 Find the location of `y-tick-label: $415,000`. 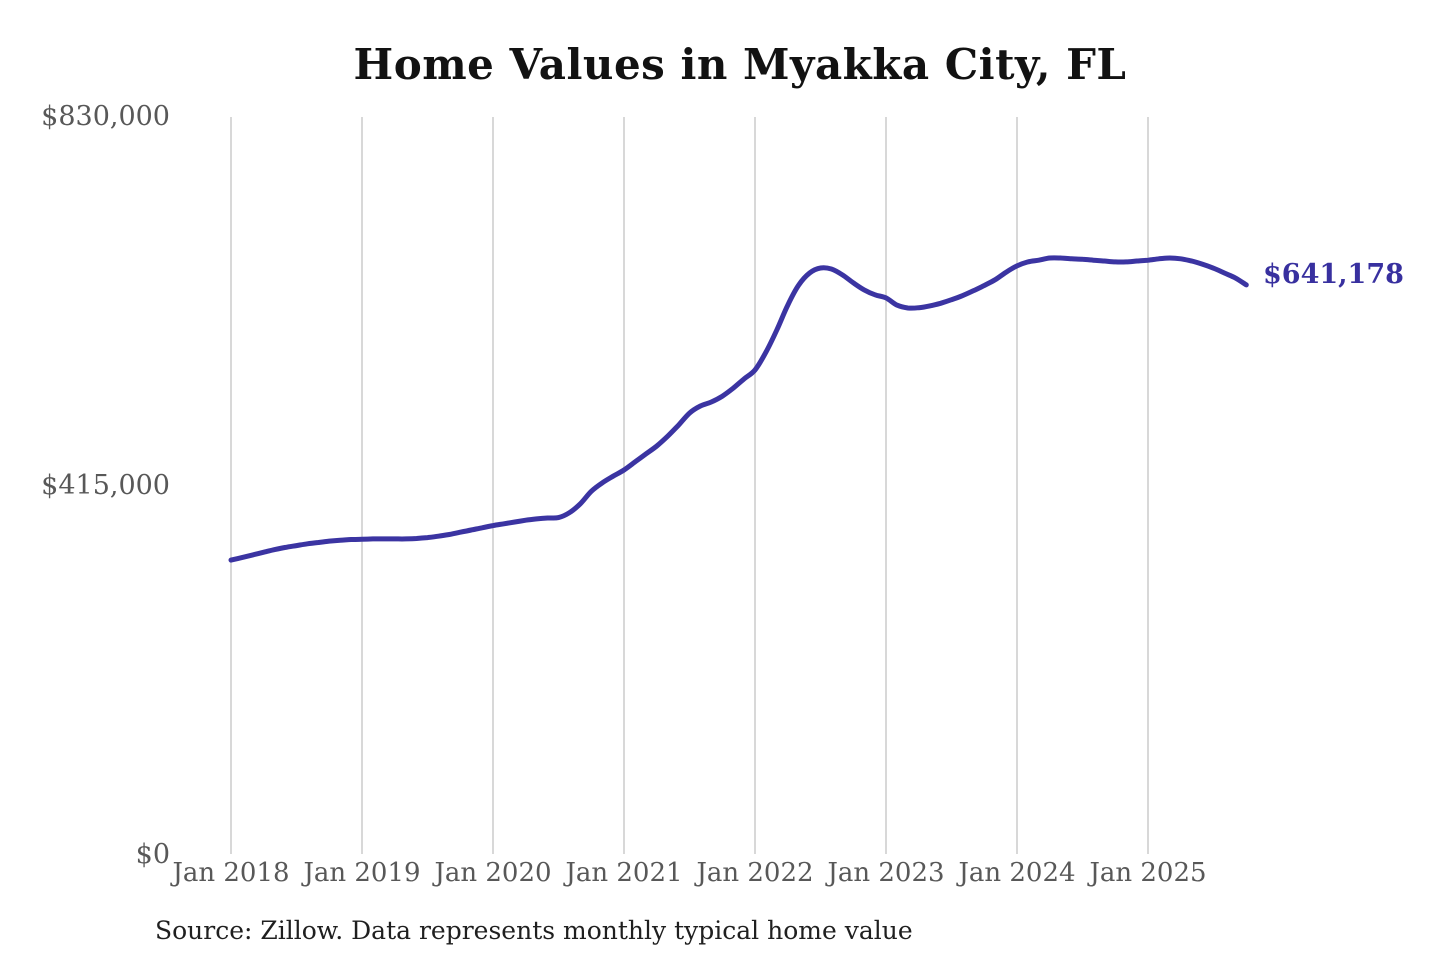

y-tick-label: $415,000 is located at coordinates (105, 485).